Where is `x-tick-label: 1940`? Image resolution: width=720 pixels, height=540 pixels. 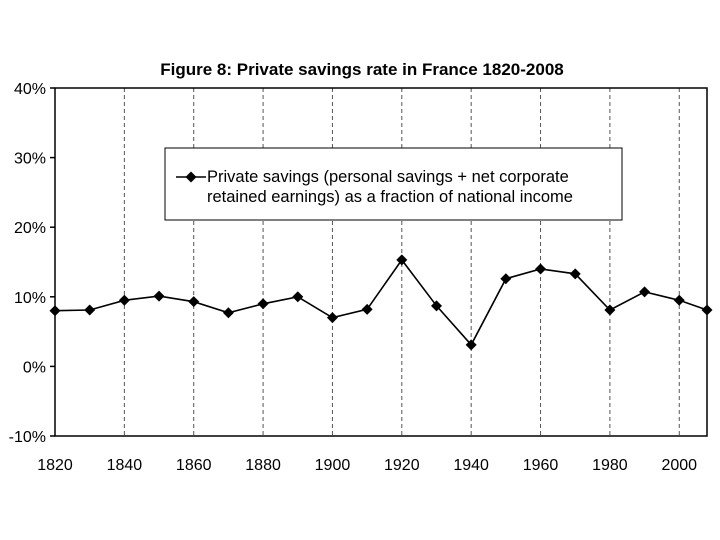
x-tick-label: 1940 is located at coordinates (471, 465).